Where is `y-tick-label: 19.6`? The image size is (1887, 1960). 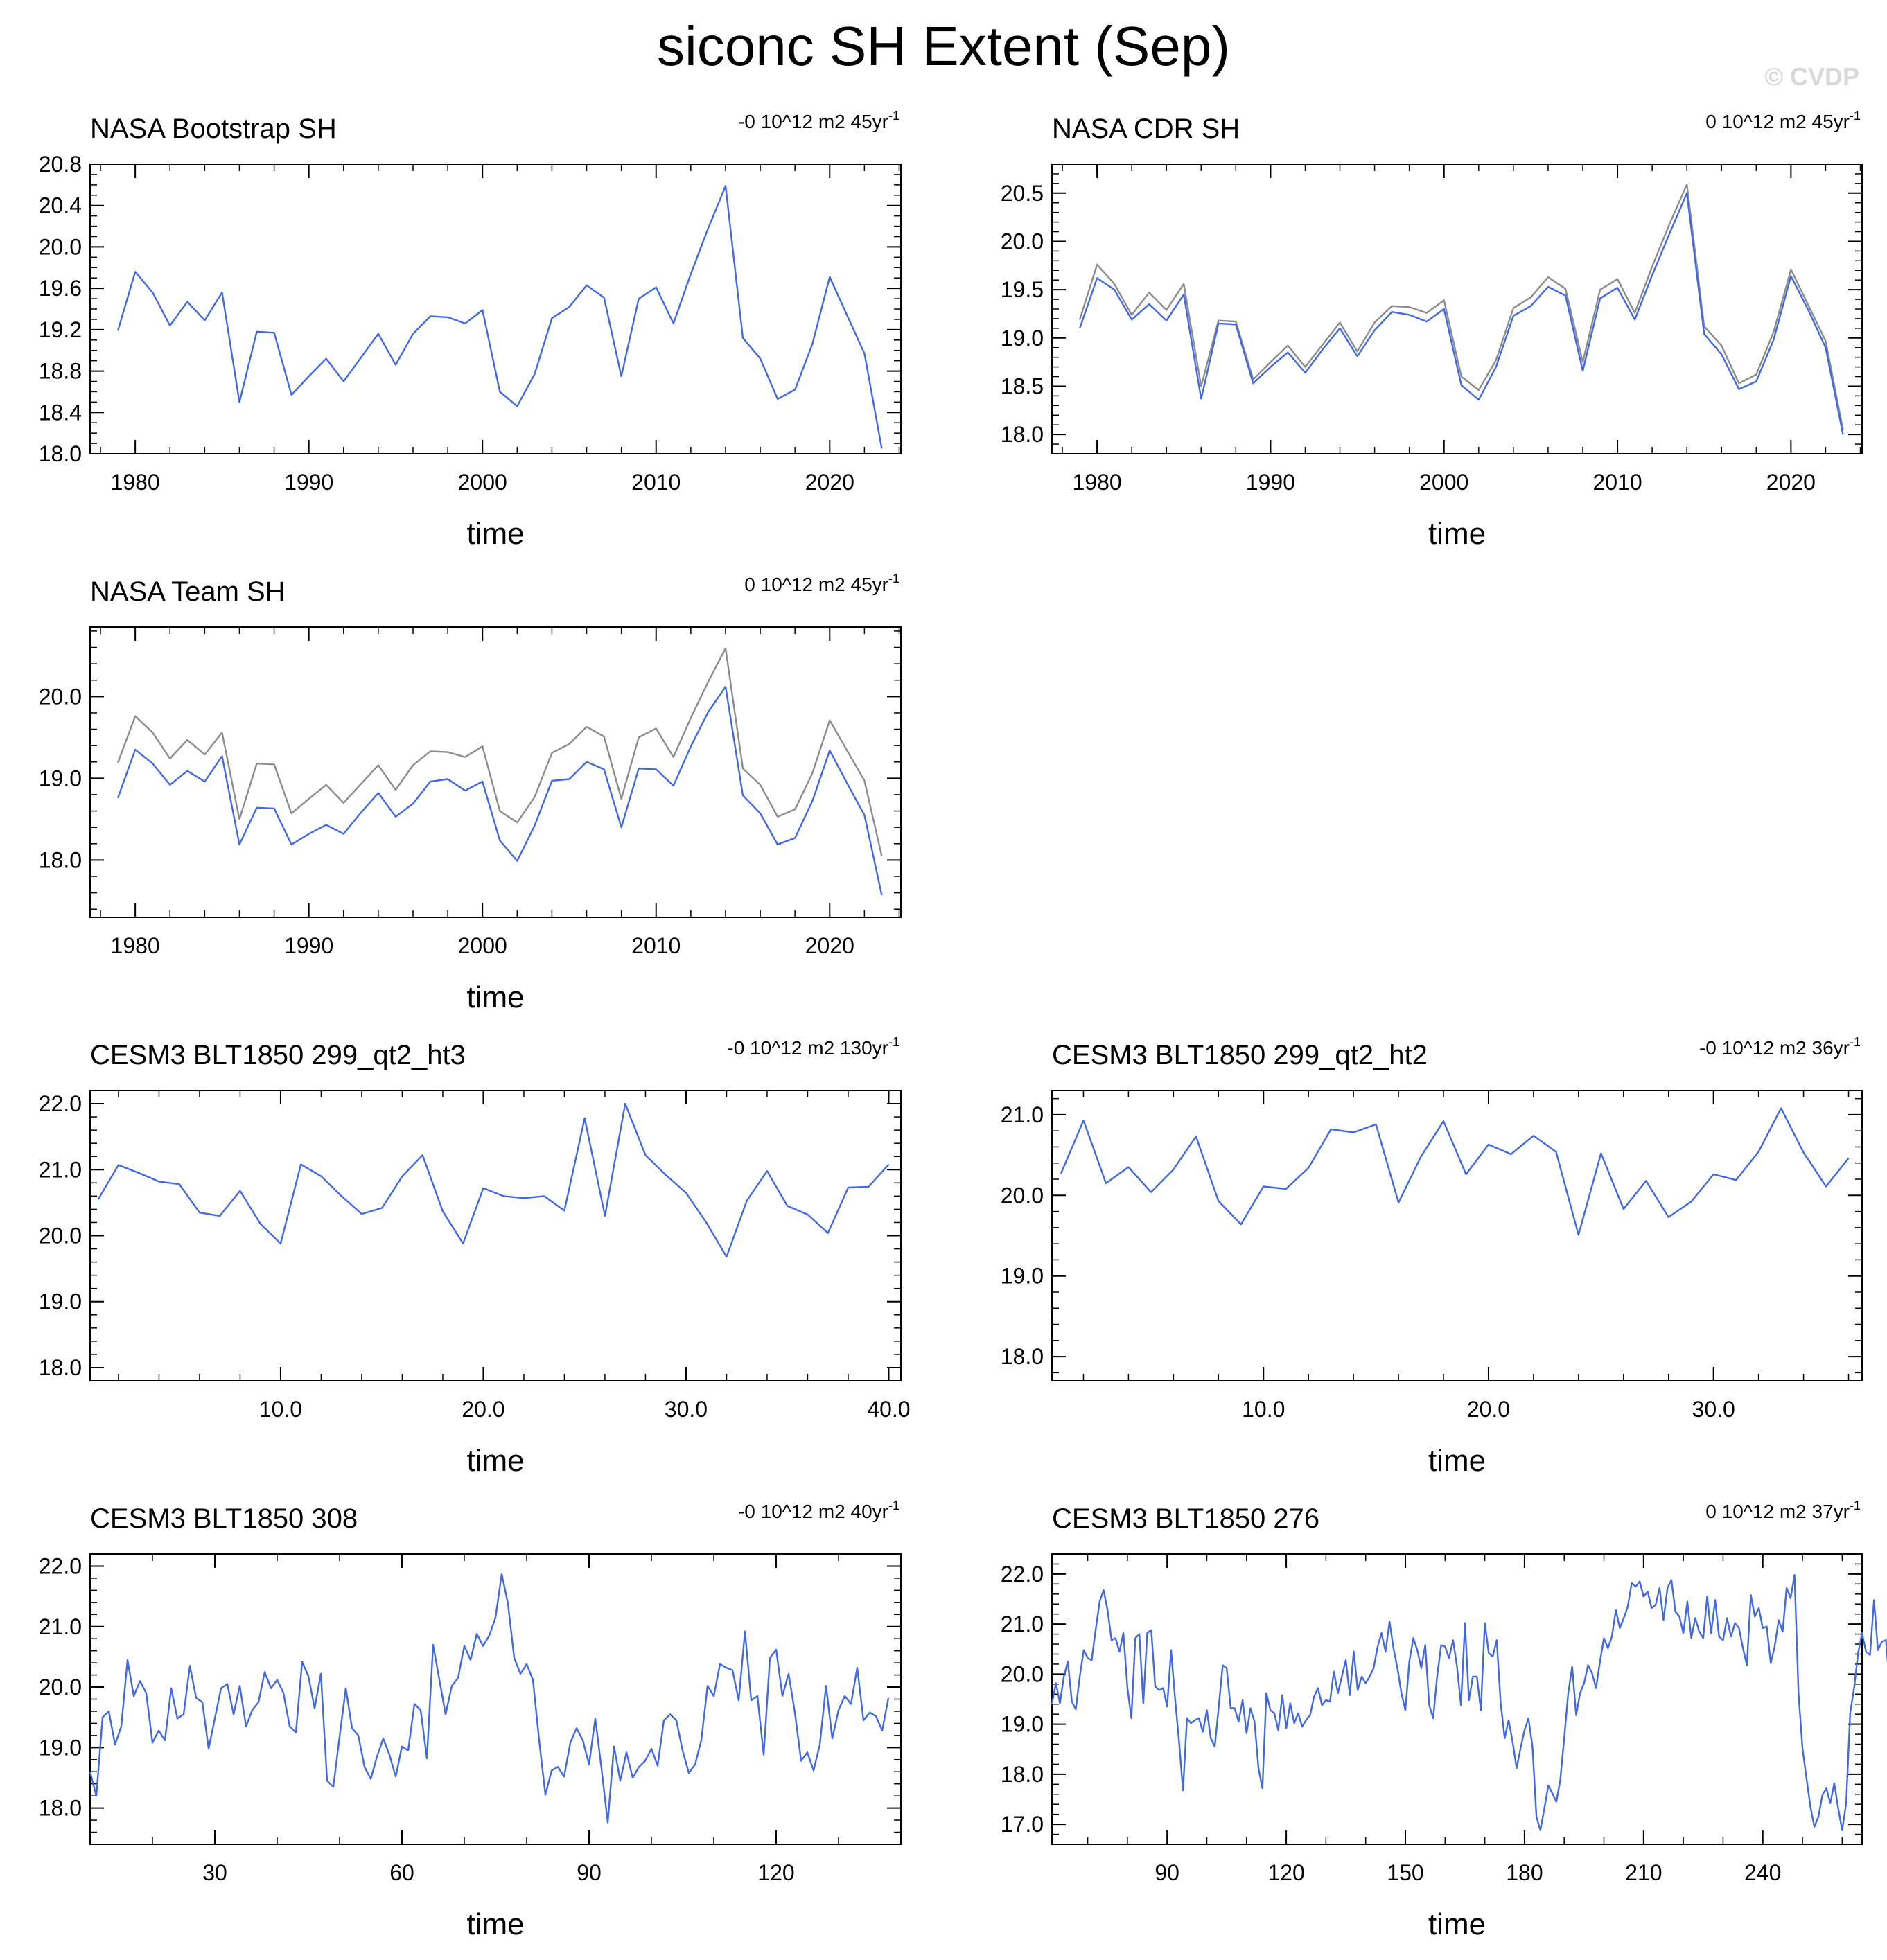 y-tick-label: 19.6 is located at coordinates (61, 288).